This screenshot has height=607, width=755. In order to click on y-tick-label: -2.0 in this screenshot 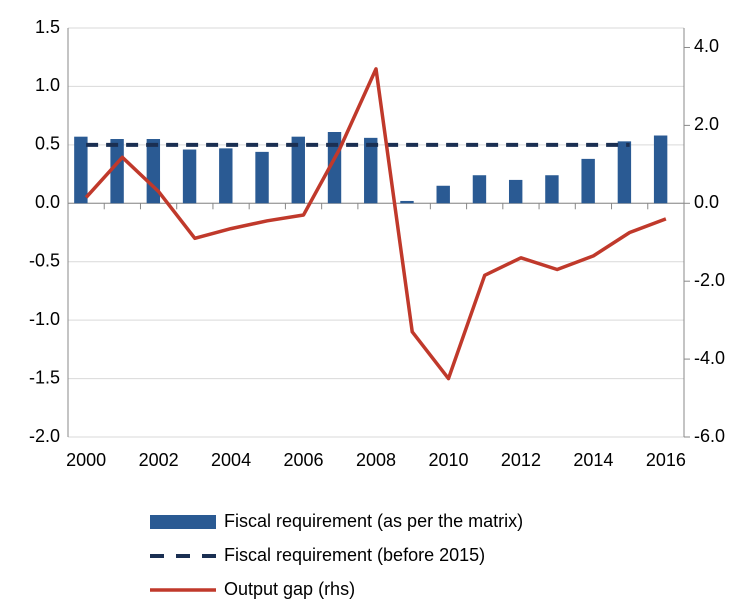, I will do `click(44, 436)`.